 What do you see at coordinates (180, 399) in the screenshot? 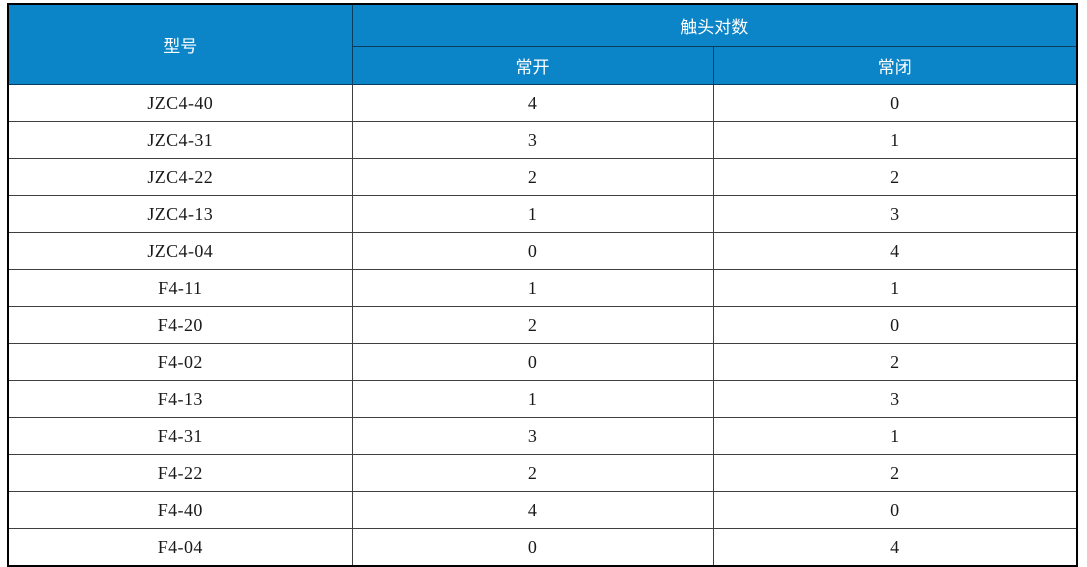
I see `cell-model: F4-13` at bounding box center [180, 399].